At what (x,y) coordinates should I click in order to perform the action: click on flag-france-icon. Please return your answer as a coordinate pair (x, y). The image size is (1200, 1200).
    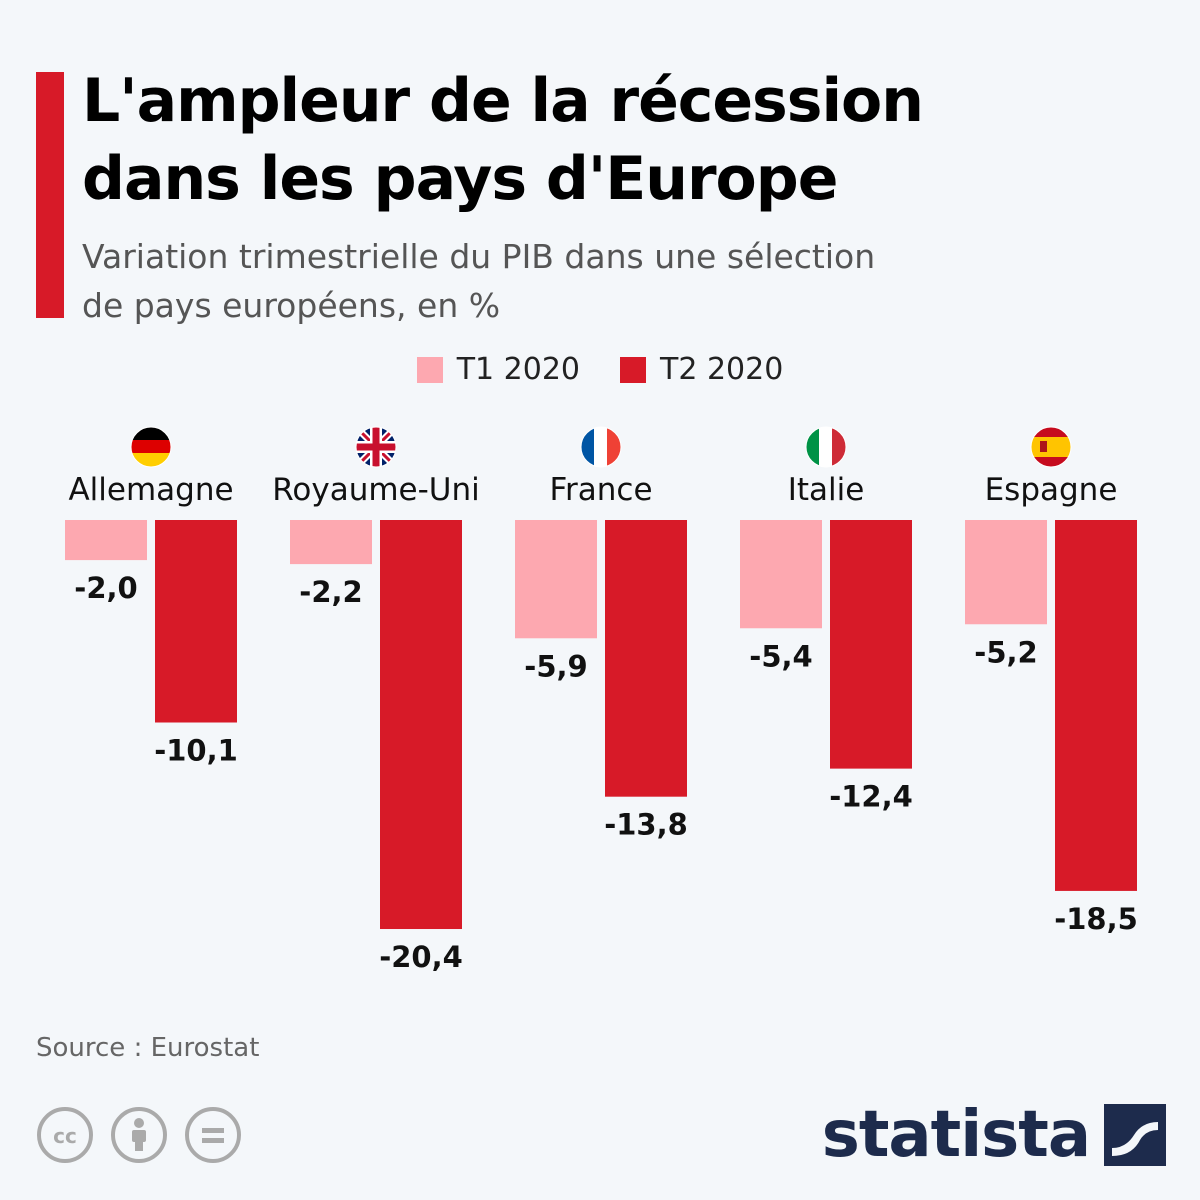
    Looking at the image, I should click on (601, 447).